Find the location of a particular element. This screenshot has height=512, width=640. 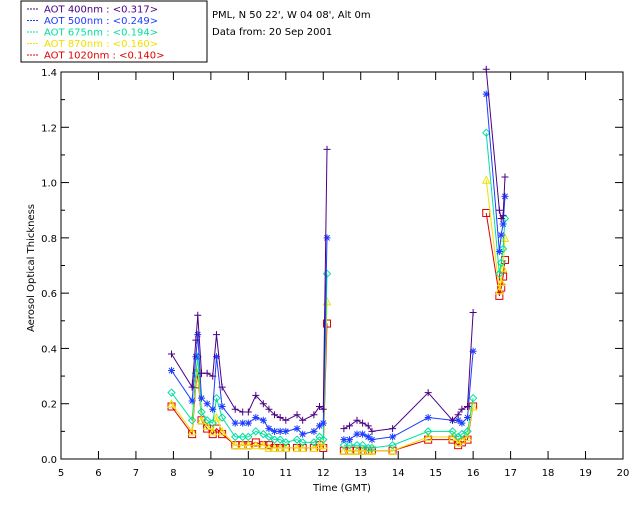

x-tick-label: 5 is located at coordinates (61, 473).